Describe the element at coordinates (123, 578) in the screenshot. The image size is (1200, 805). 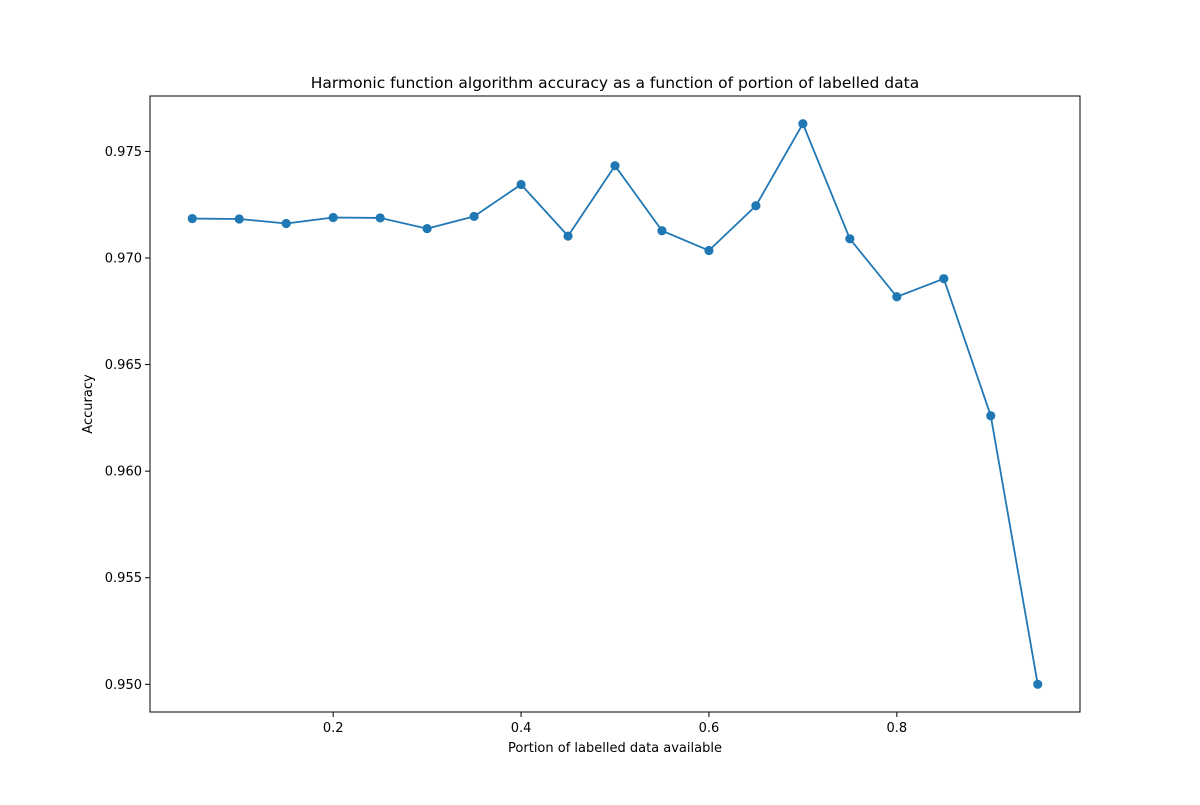
I see `y-tick-label: 0.955` at that location.